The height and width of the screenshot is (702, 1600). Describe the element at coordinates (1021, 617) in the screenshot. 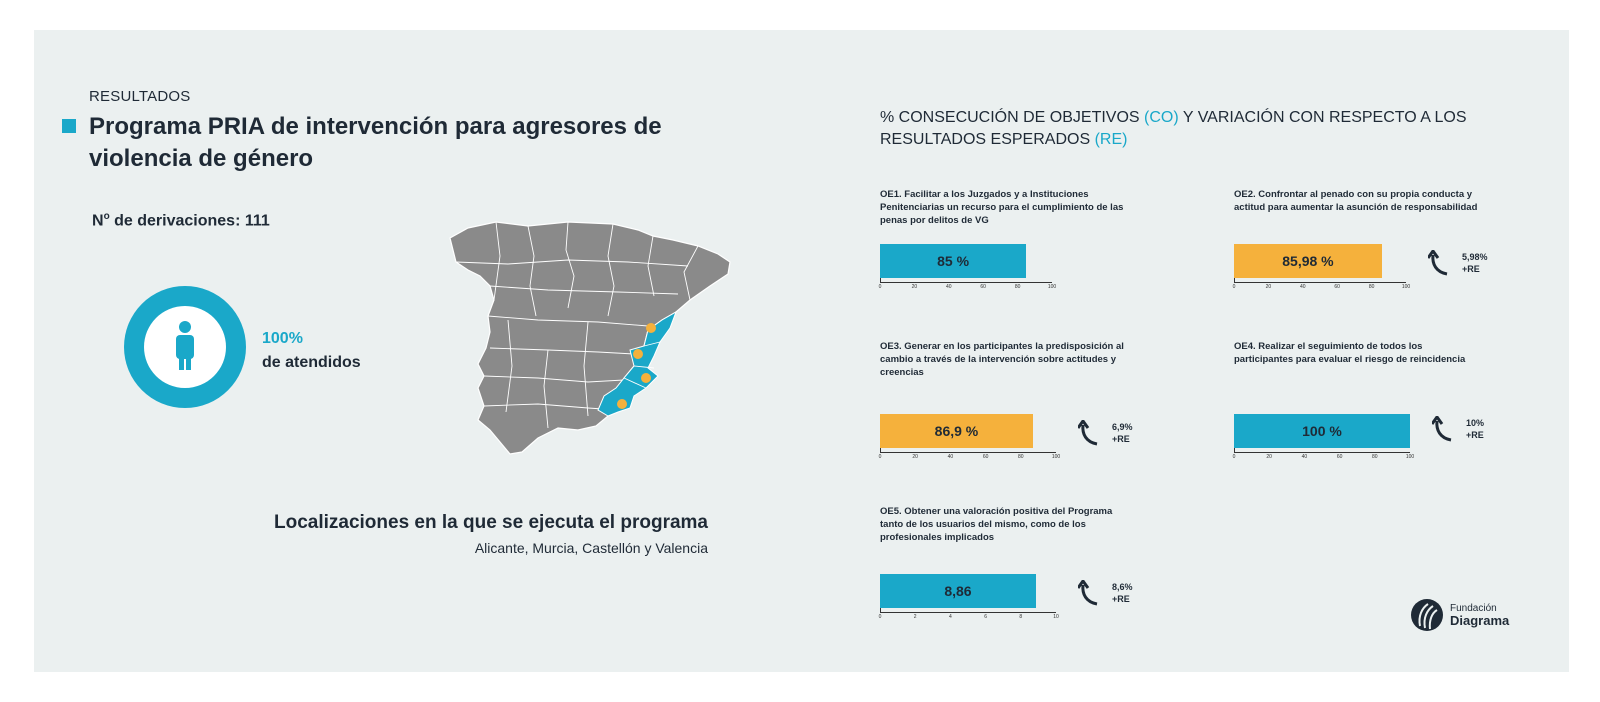

I see `tick-label: 8` at that location.